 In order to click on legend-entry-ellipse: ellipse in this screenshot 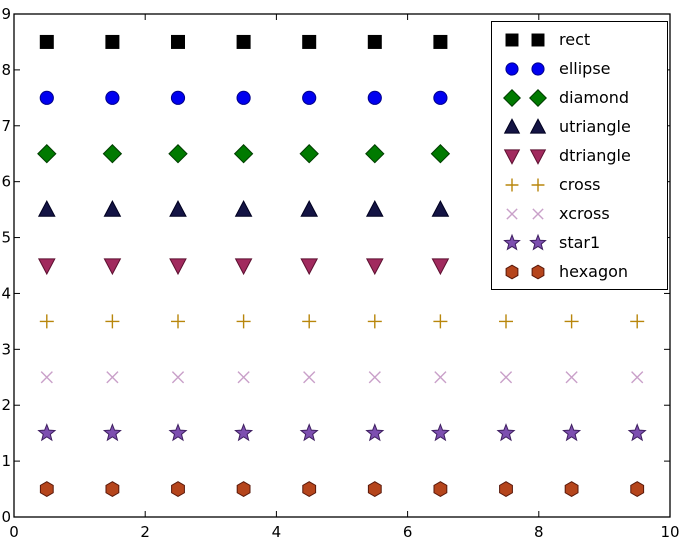, I will do `click(579, 68)`.